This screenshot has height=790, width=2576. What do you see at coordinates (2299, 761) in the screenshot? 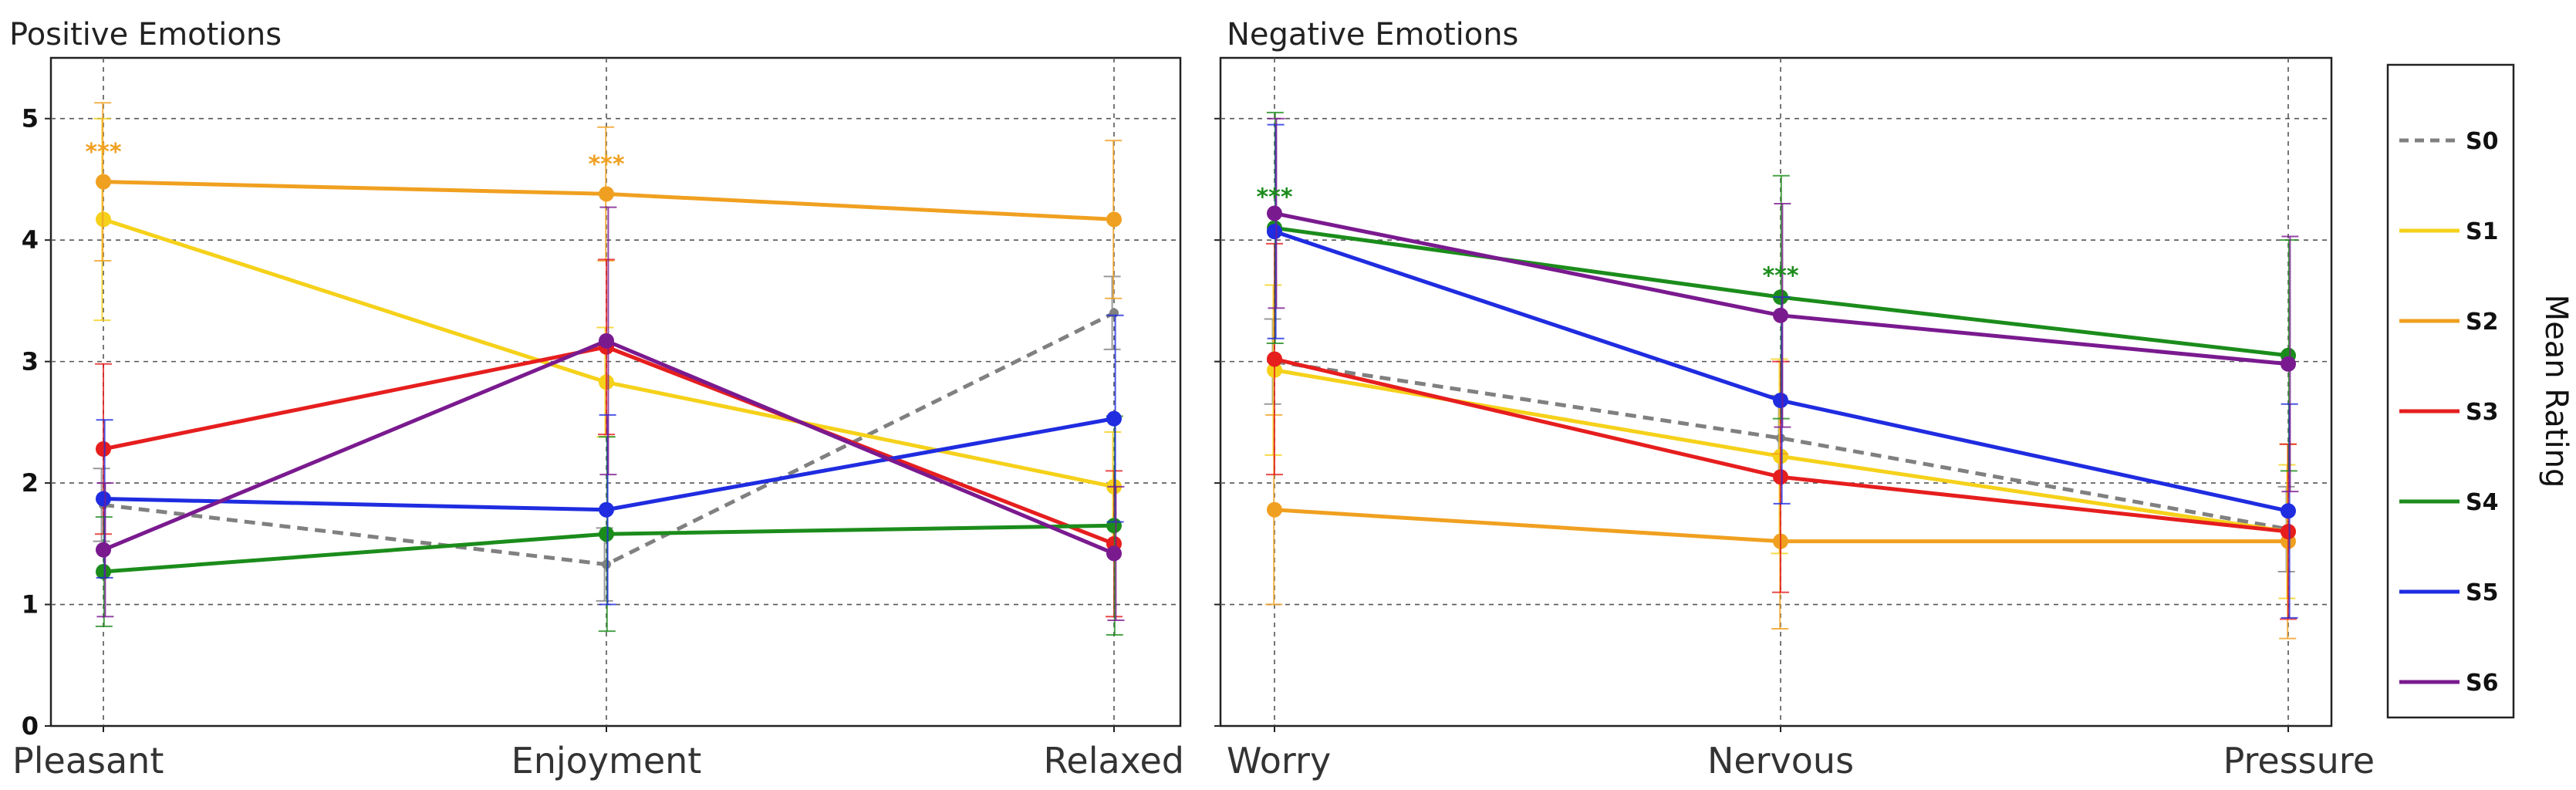
I see `x-tick-label-pressure: Pressure` at bounding box center [2299, 761].